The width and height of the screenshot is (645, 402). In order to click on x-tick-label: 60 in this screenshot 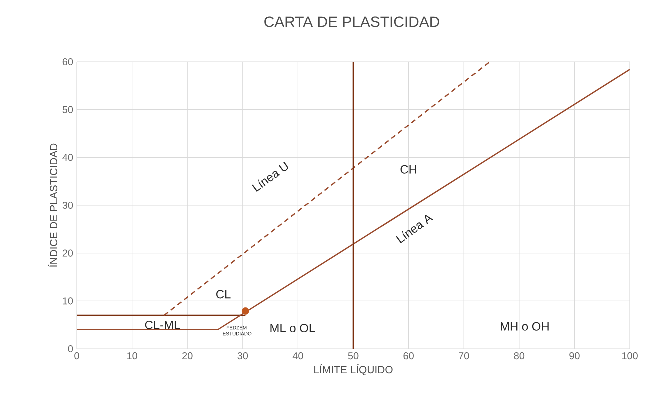, I will do `click(409, 356)`.